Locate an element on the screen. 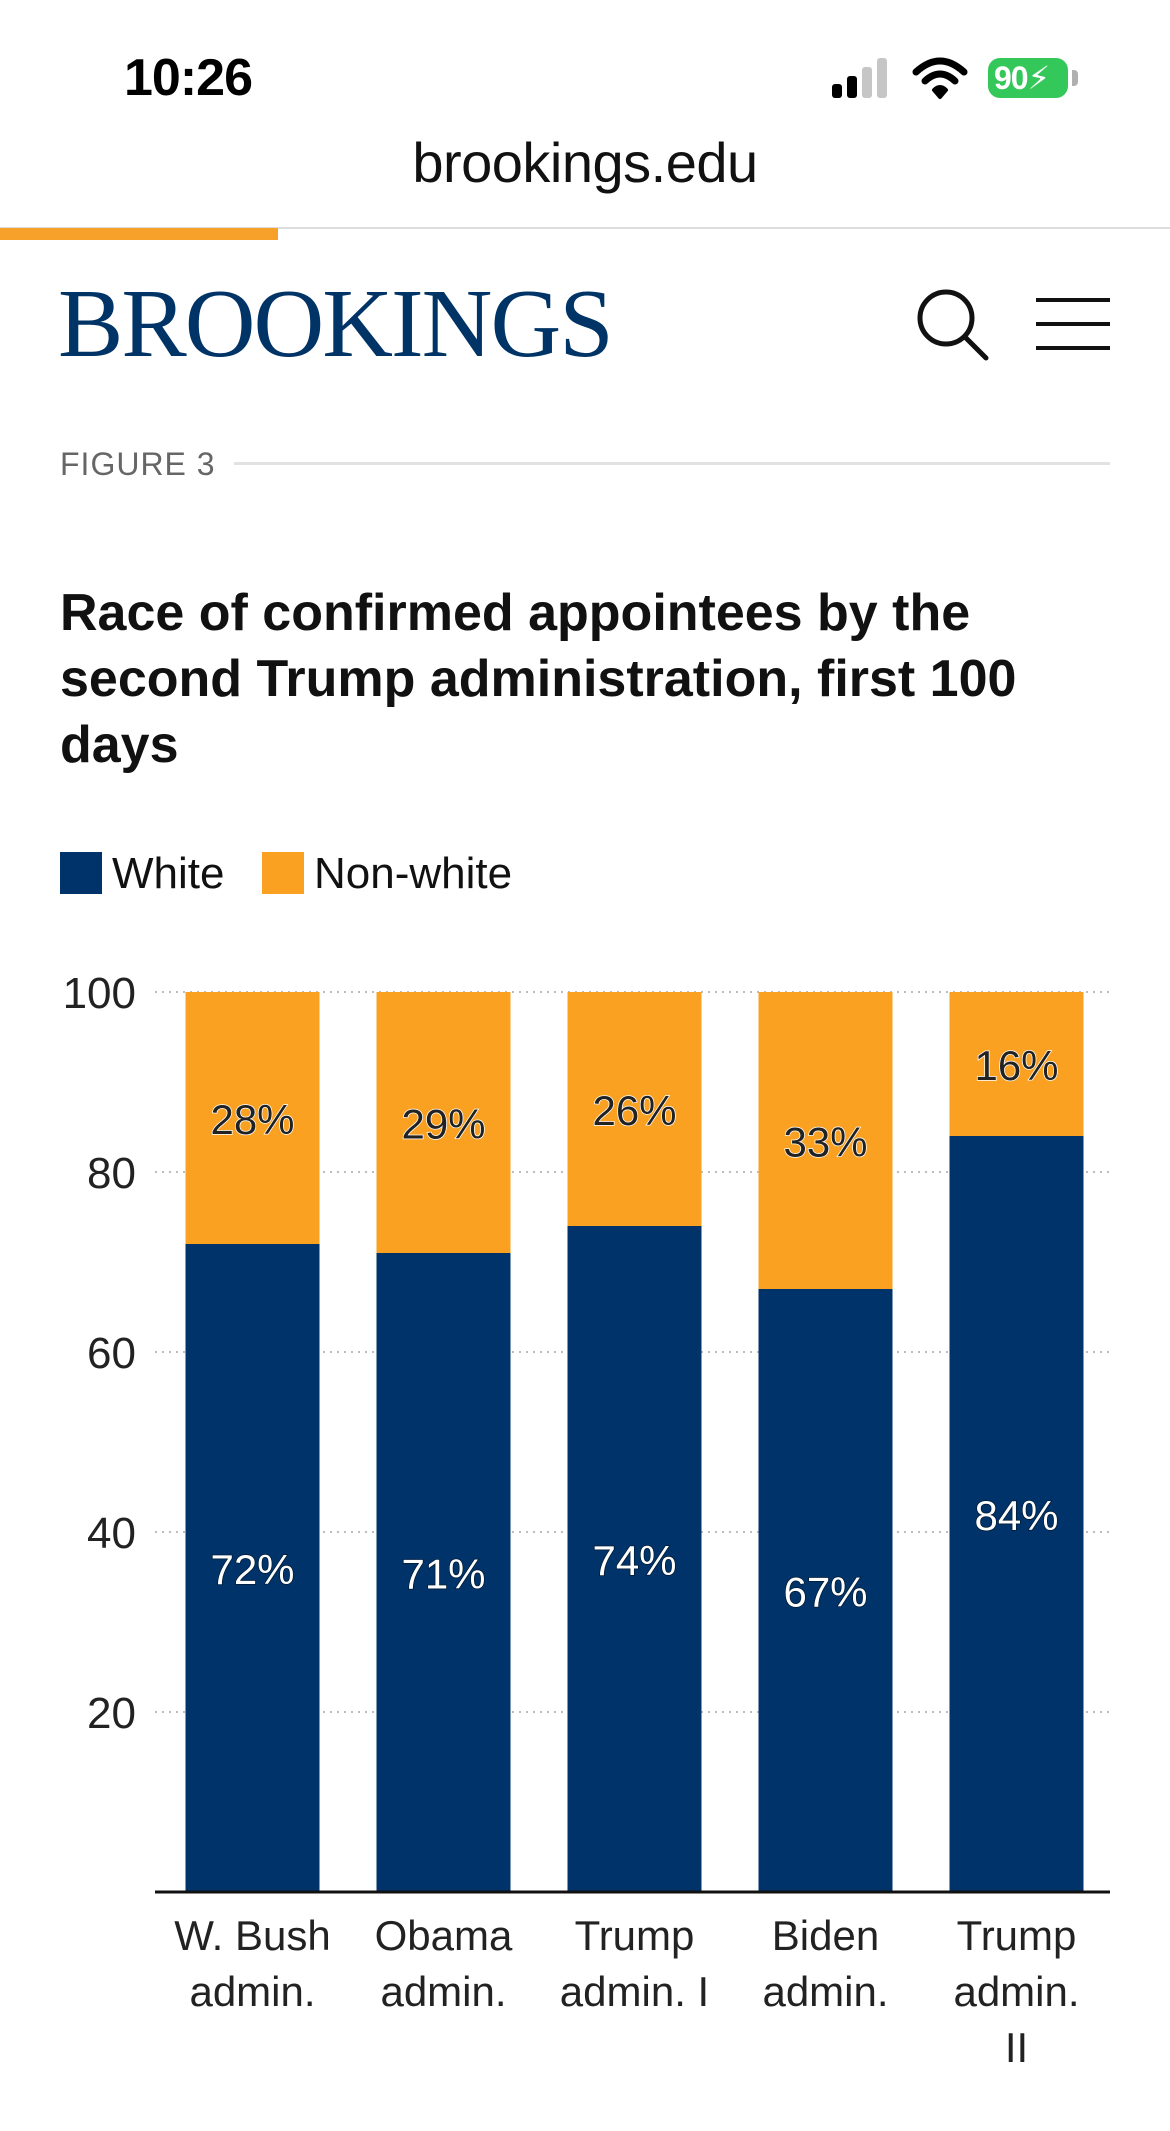 This screenshot has height=2131, width=1170. data-label-white-0: 72% is located at coordinates (252, 1569).